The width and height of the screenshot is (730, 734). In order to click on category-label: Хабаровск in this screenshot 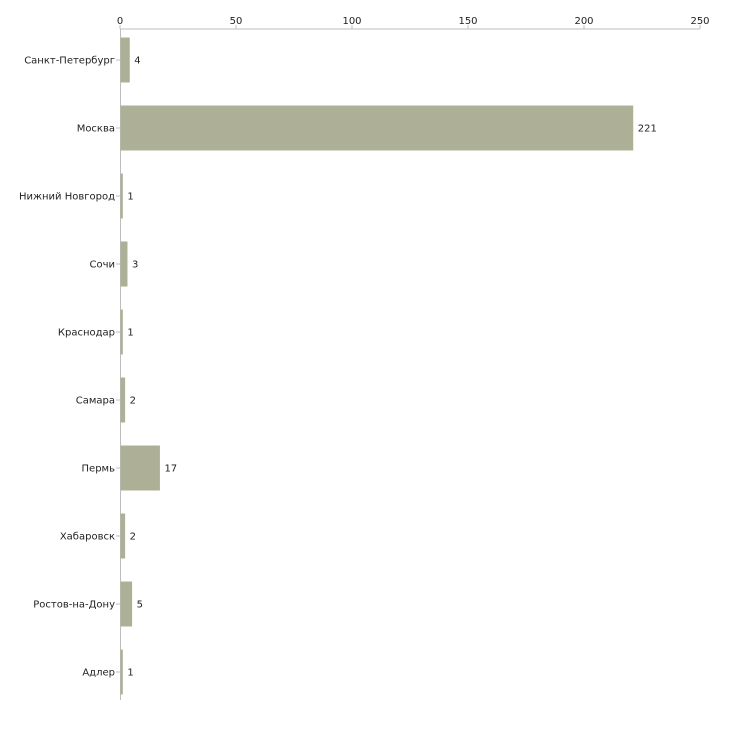, I will do `click(87, 537)`.